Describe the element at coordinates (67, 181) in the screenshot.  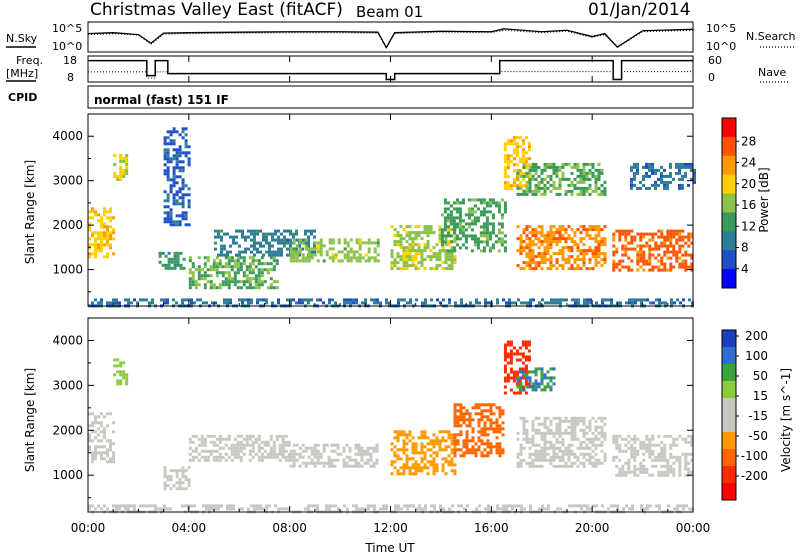
I see `power-ytick-label: 3000` at that location.